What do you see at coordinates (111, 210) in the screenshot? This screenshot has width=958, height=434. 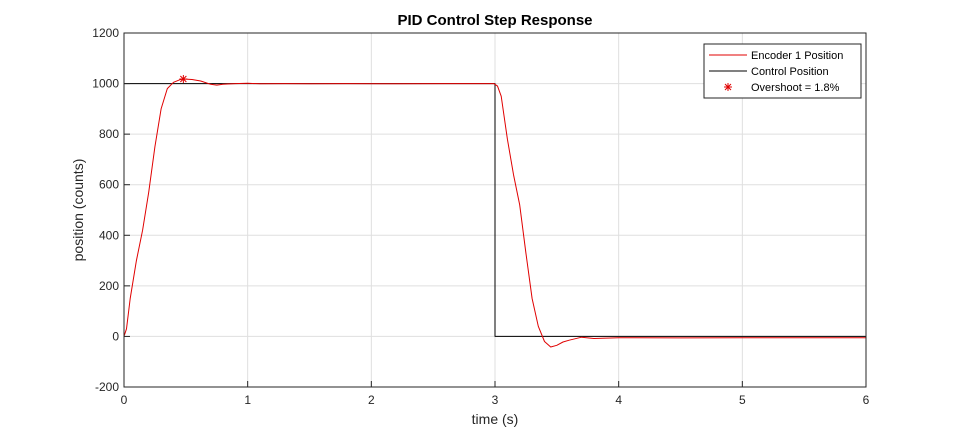 I see `y-ticks: -200 0 200 400 600 800 1000 1200` at bounding box center [111, 210].